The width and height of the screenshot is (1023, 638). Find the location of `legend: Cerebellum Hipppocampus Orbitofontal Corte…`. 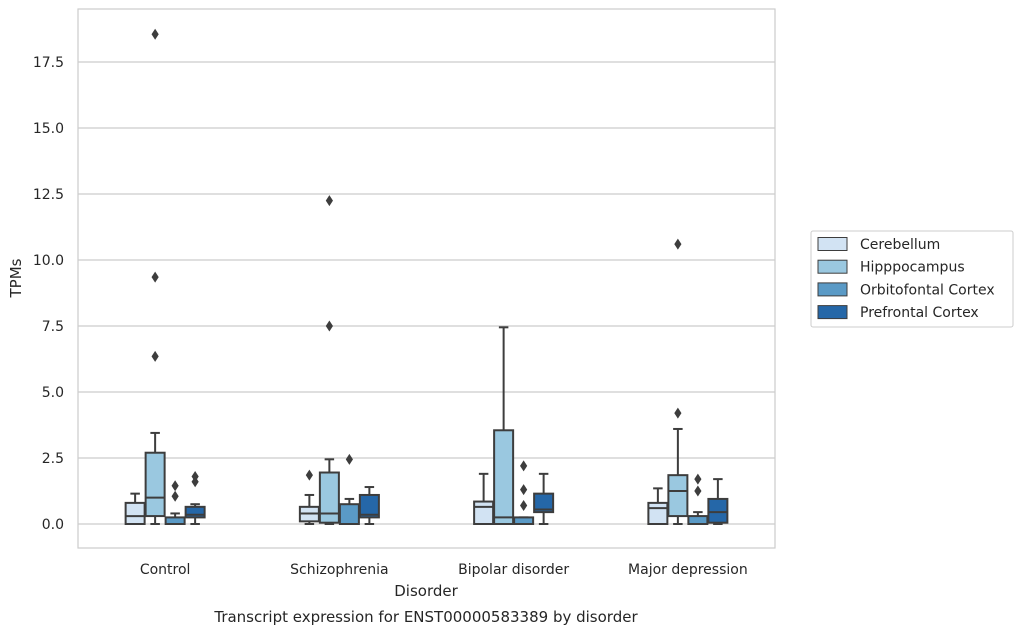

legend: Cerebellum Hipppocampus Orbitofontal Corte… is located at coordinates (912, 279).